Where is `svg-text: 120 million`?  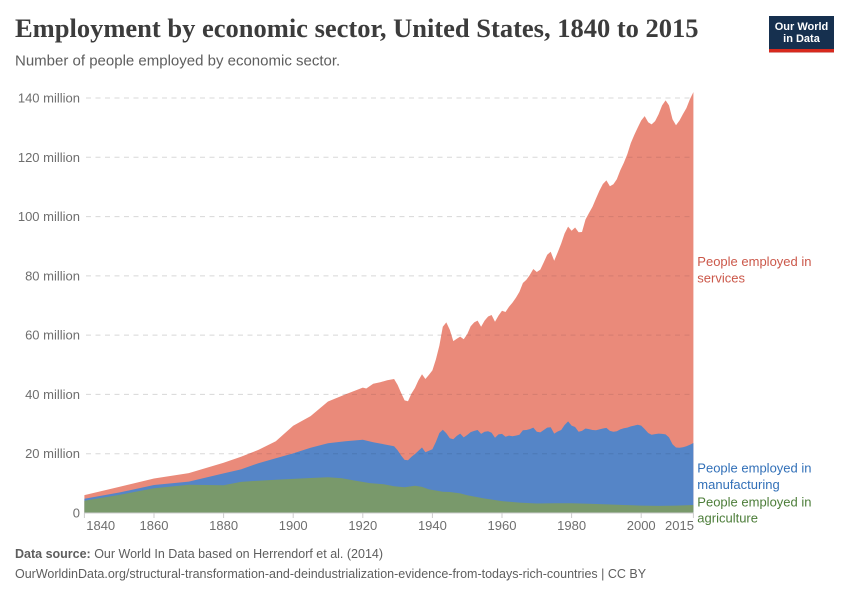 svg-text: 120 million is located at coordinates (49, 157).